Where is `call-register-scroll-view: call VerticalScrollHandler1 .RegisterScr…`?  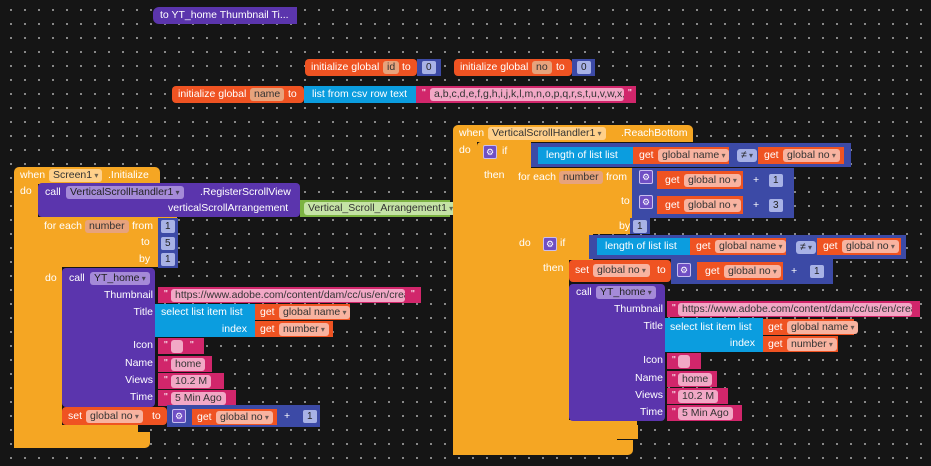 call-register-scroll-view: call VerticalScrollHandler1 .RegisterScr… is located at coordinates (169, 200).